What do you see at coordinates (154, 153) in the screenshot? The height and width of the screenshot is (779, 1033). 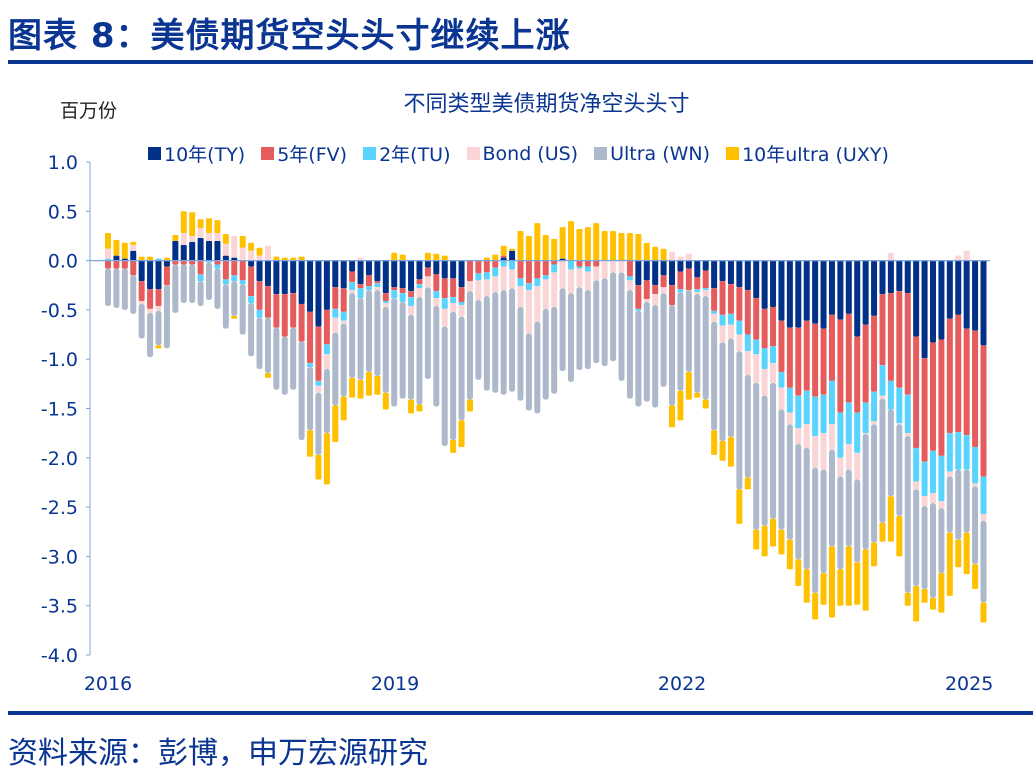 I see `legend-swatch` at bounding box center [154, 153].